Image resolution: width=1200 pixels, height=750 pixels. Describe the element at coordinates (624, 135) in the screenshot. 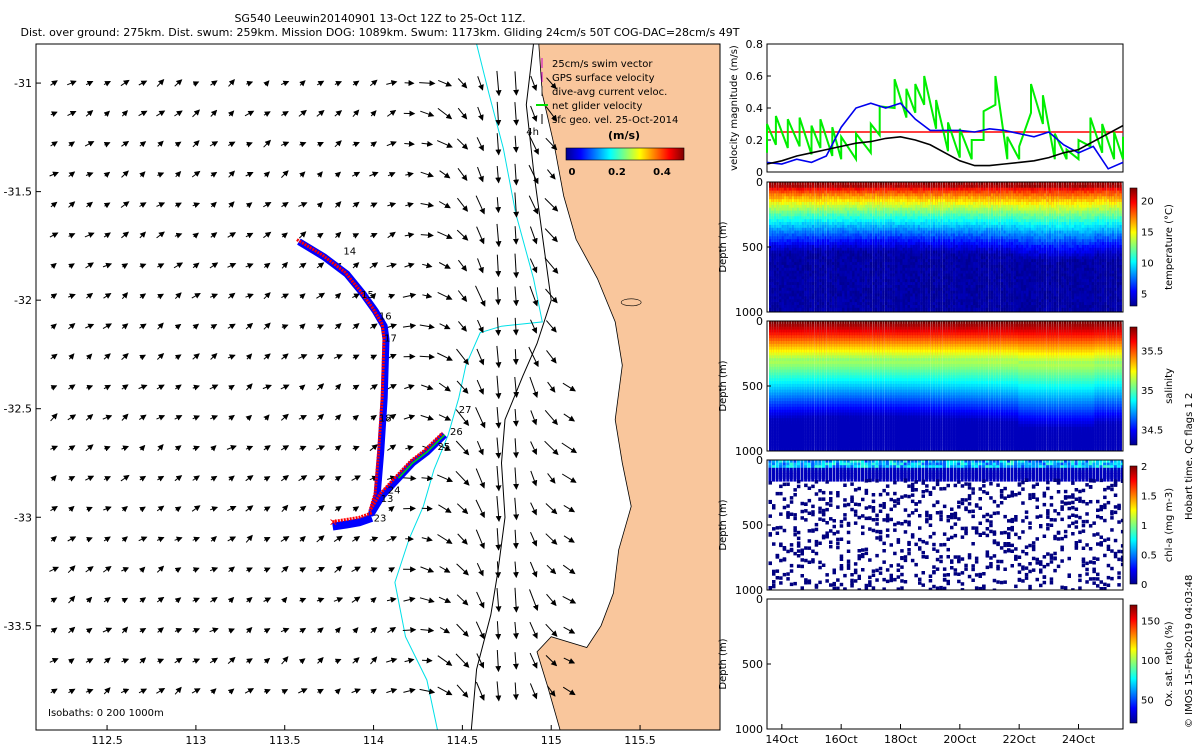

I see `legend-units: (m/s)` at that location.